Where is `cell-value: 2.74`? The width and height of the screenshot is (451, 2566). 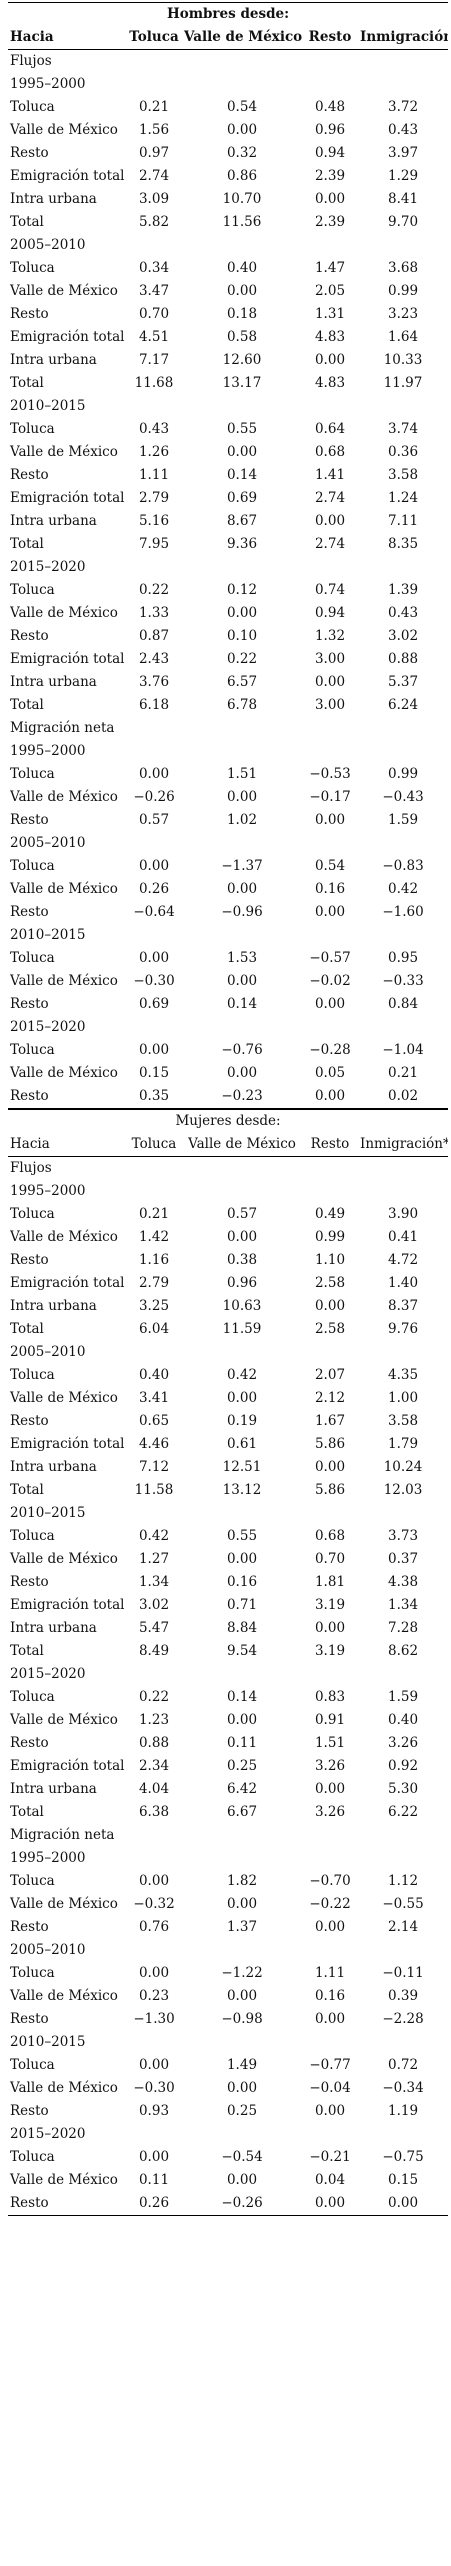
cell-value: 2.74 is located at coordinates (154, 176).